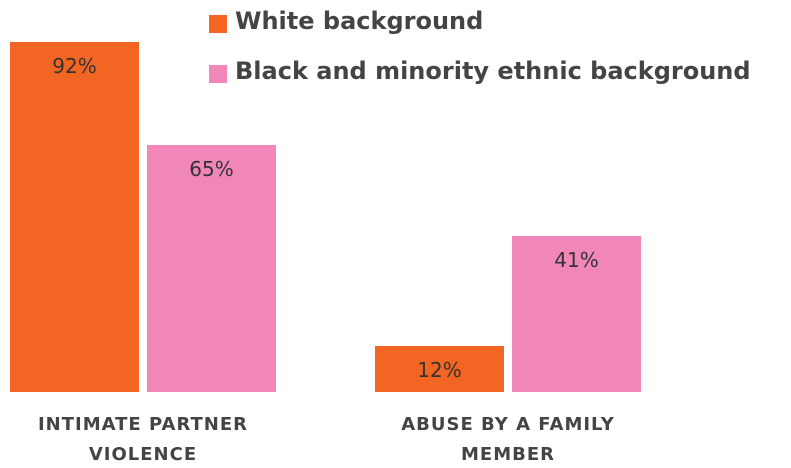  Describe the element at coordinates (211, 168) in the screenshot. I see `data-label: 65%` at that location.